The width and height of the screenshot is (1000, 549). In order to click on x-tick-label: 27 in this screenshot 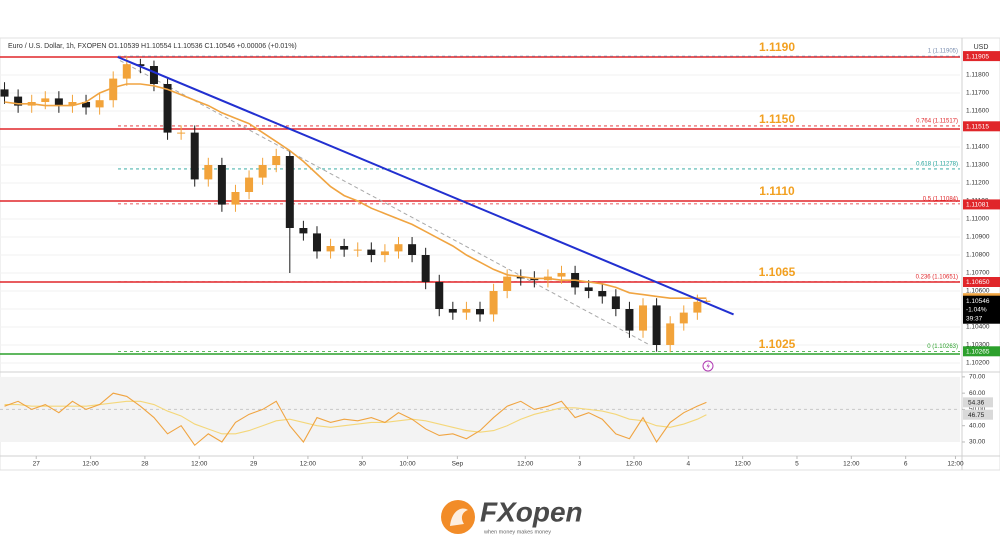, I will do `click(37, 464)`.